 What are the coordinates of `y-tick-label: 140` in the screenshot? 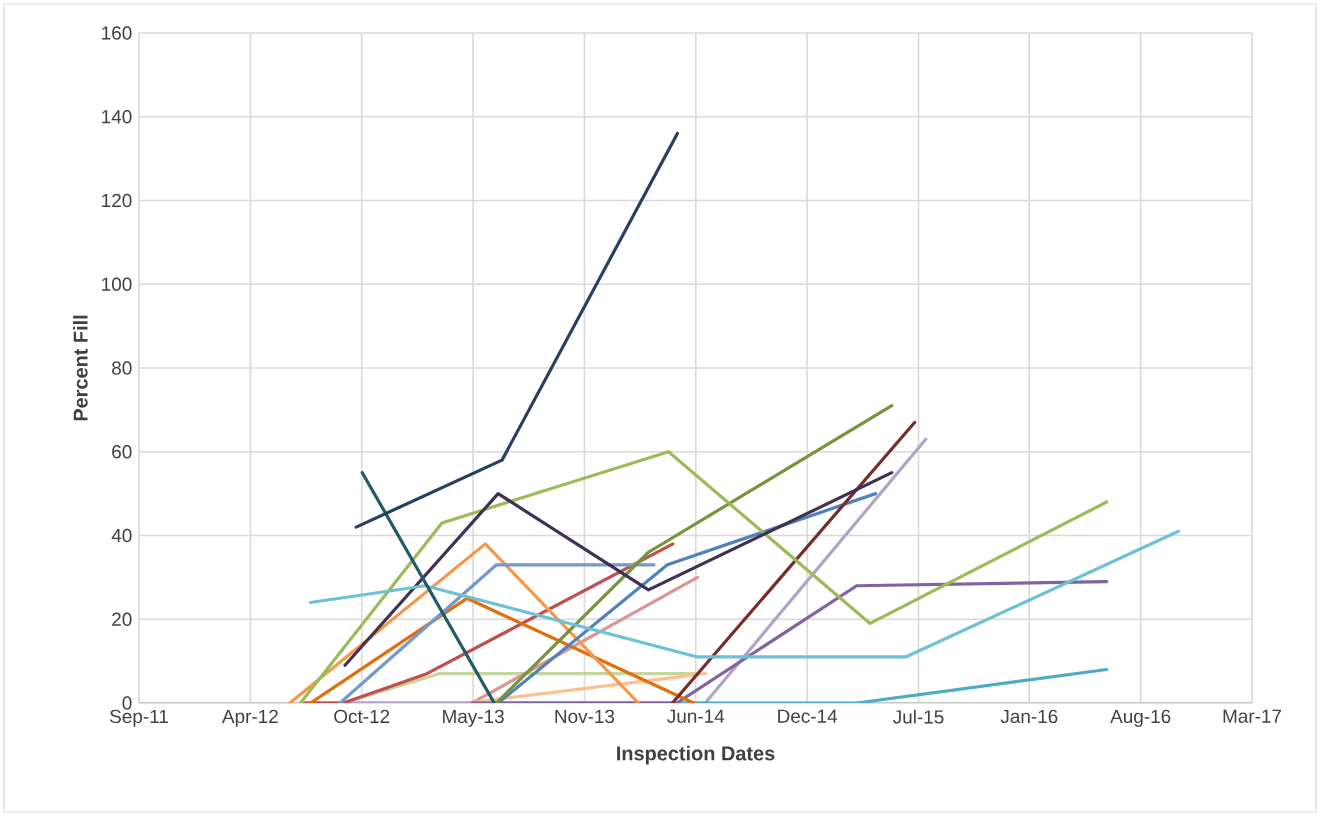 It's located at (117, 117).